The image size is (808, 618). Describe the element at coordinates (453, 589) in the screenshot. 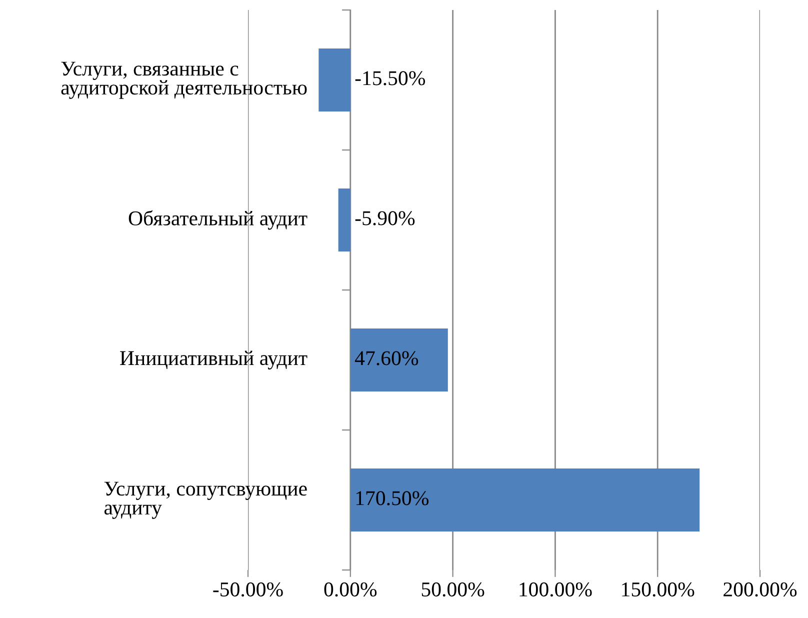

I see `x-tick-label: 50.00%` at that location.